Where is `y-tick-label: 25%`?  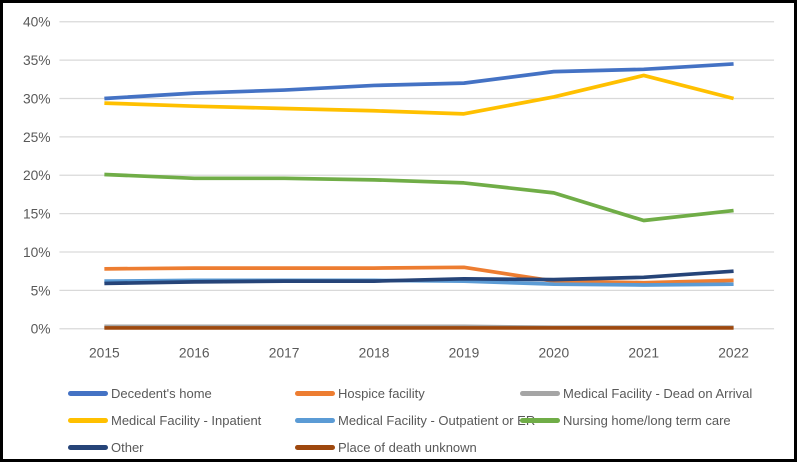
y-tick-label: 25% is located at coordinates (37, 137).